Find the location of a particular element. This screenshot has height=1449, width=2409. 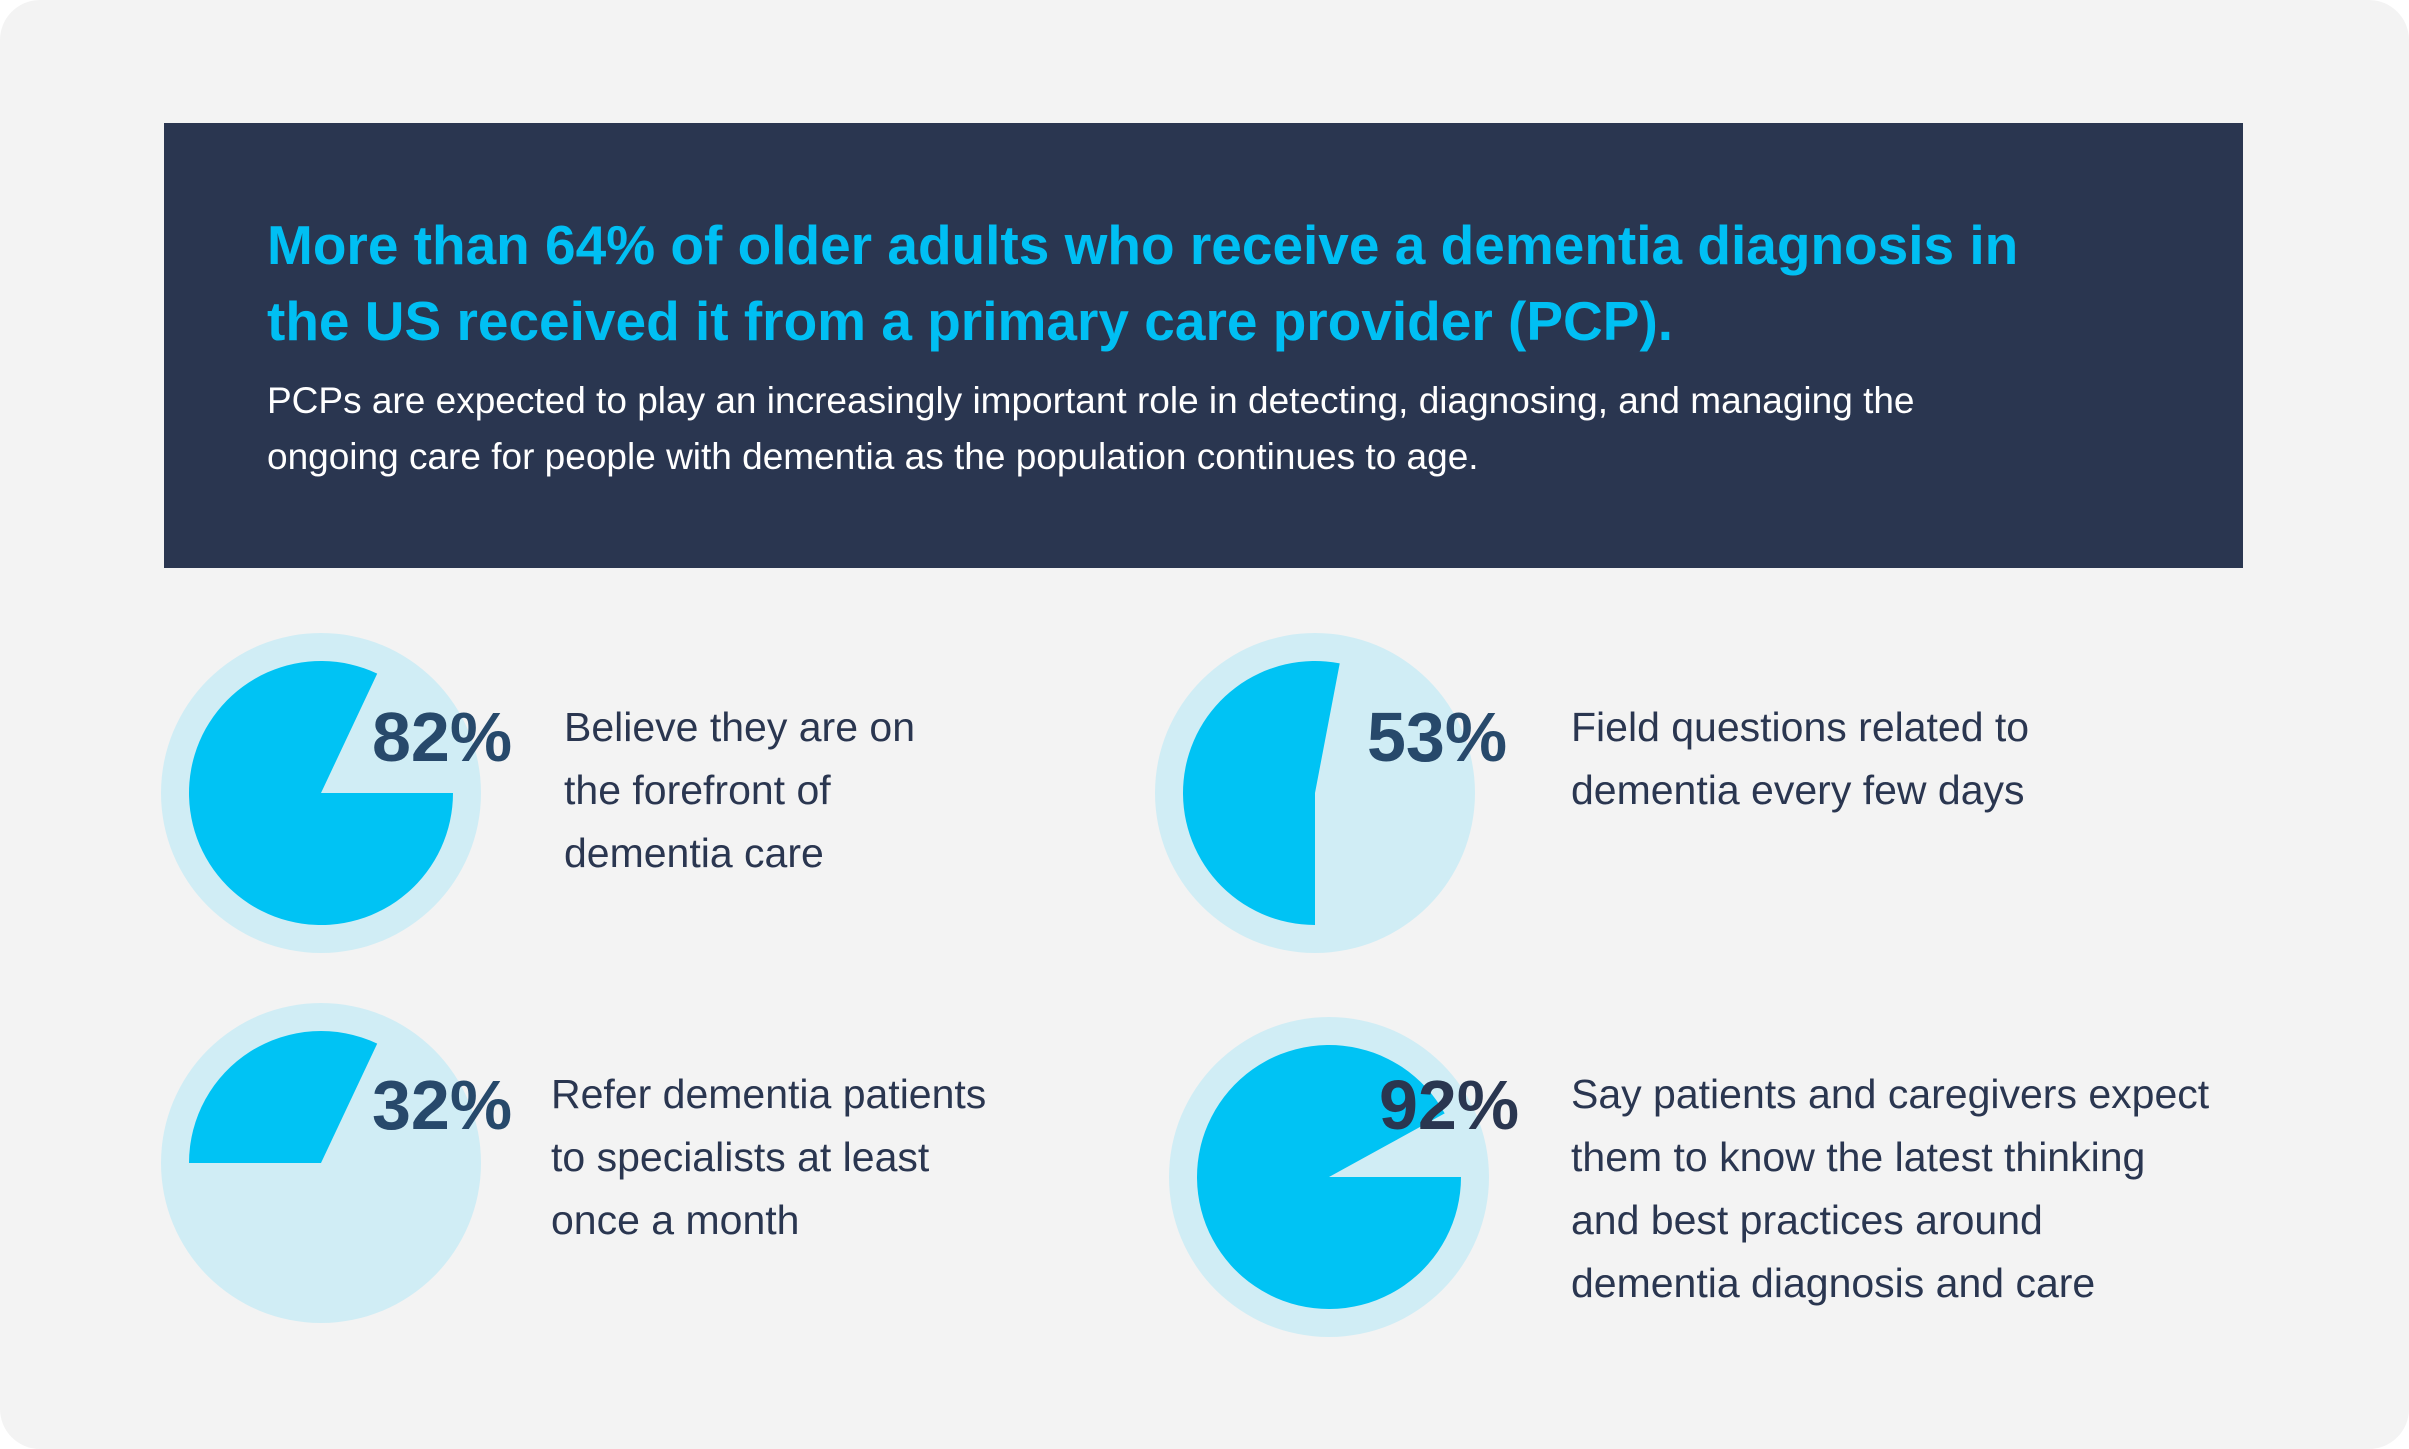

description-line: dementia diagnosis and care is located at coordinates (1833, 1283).